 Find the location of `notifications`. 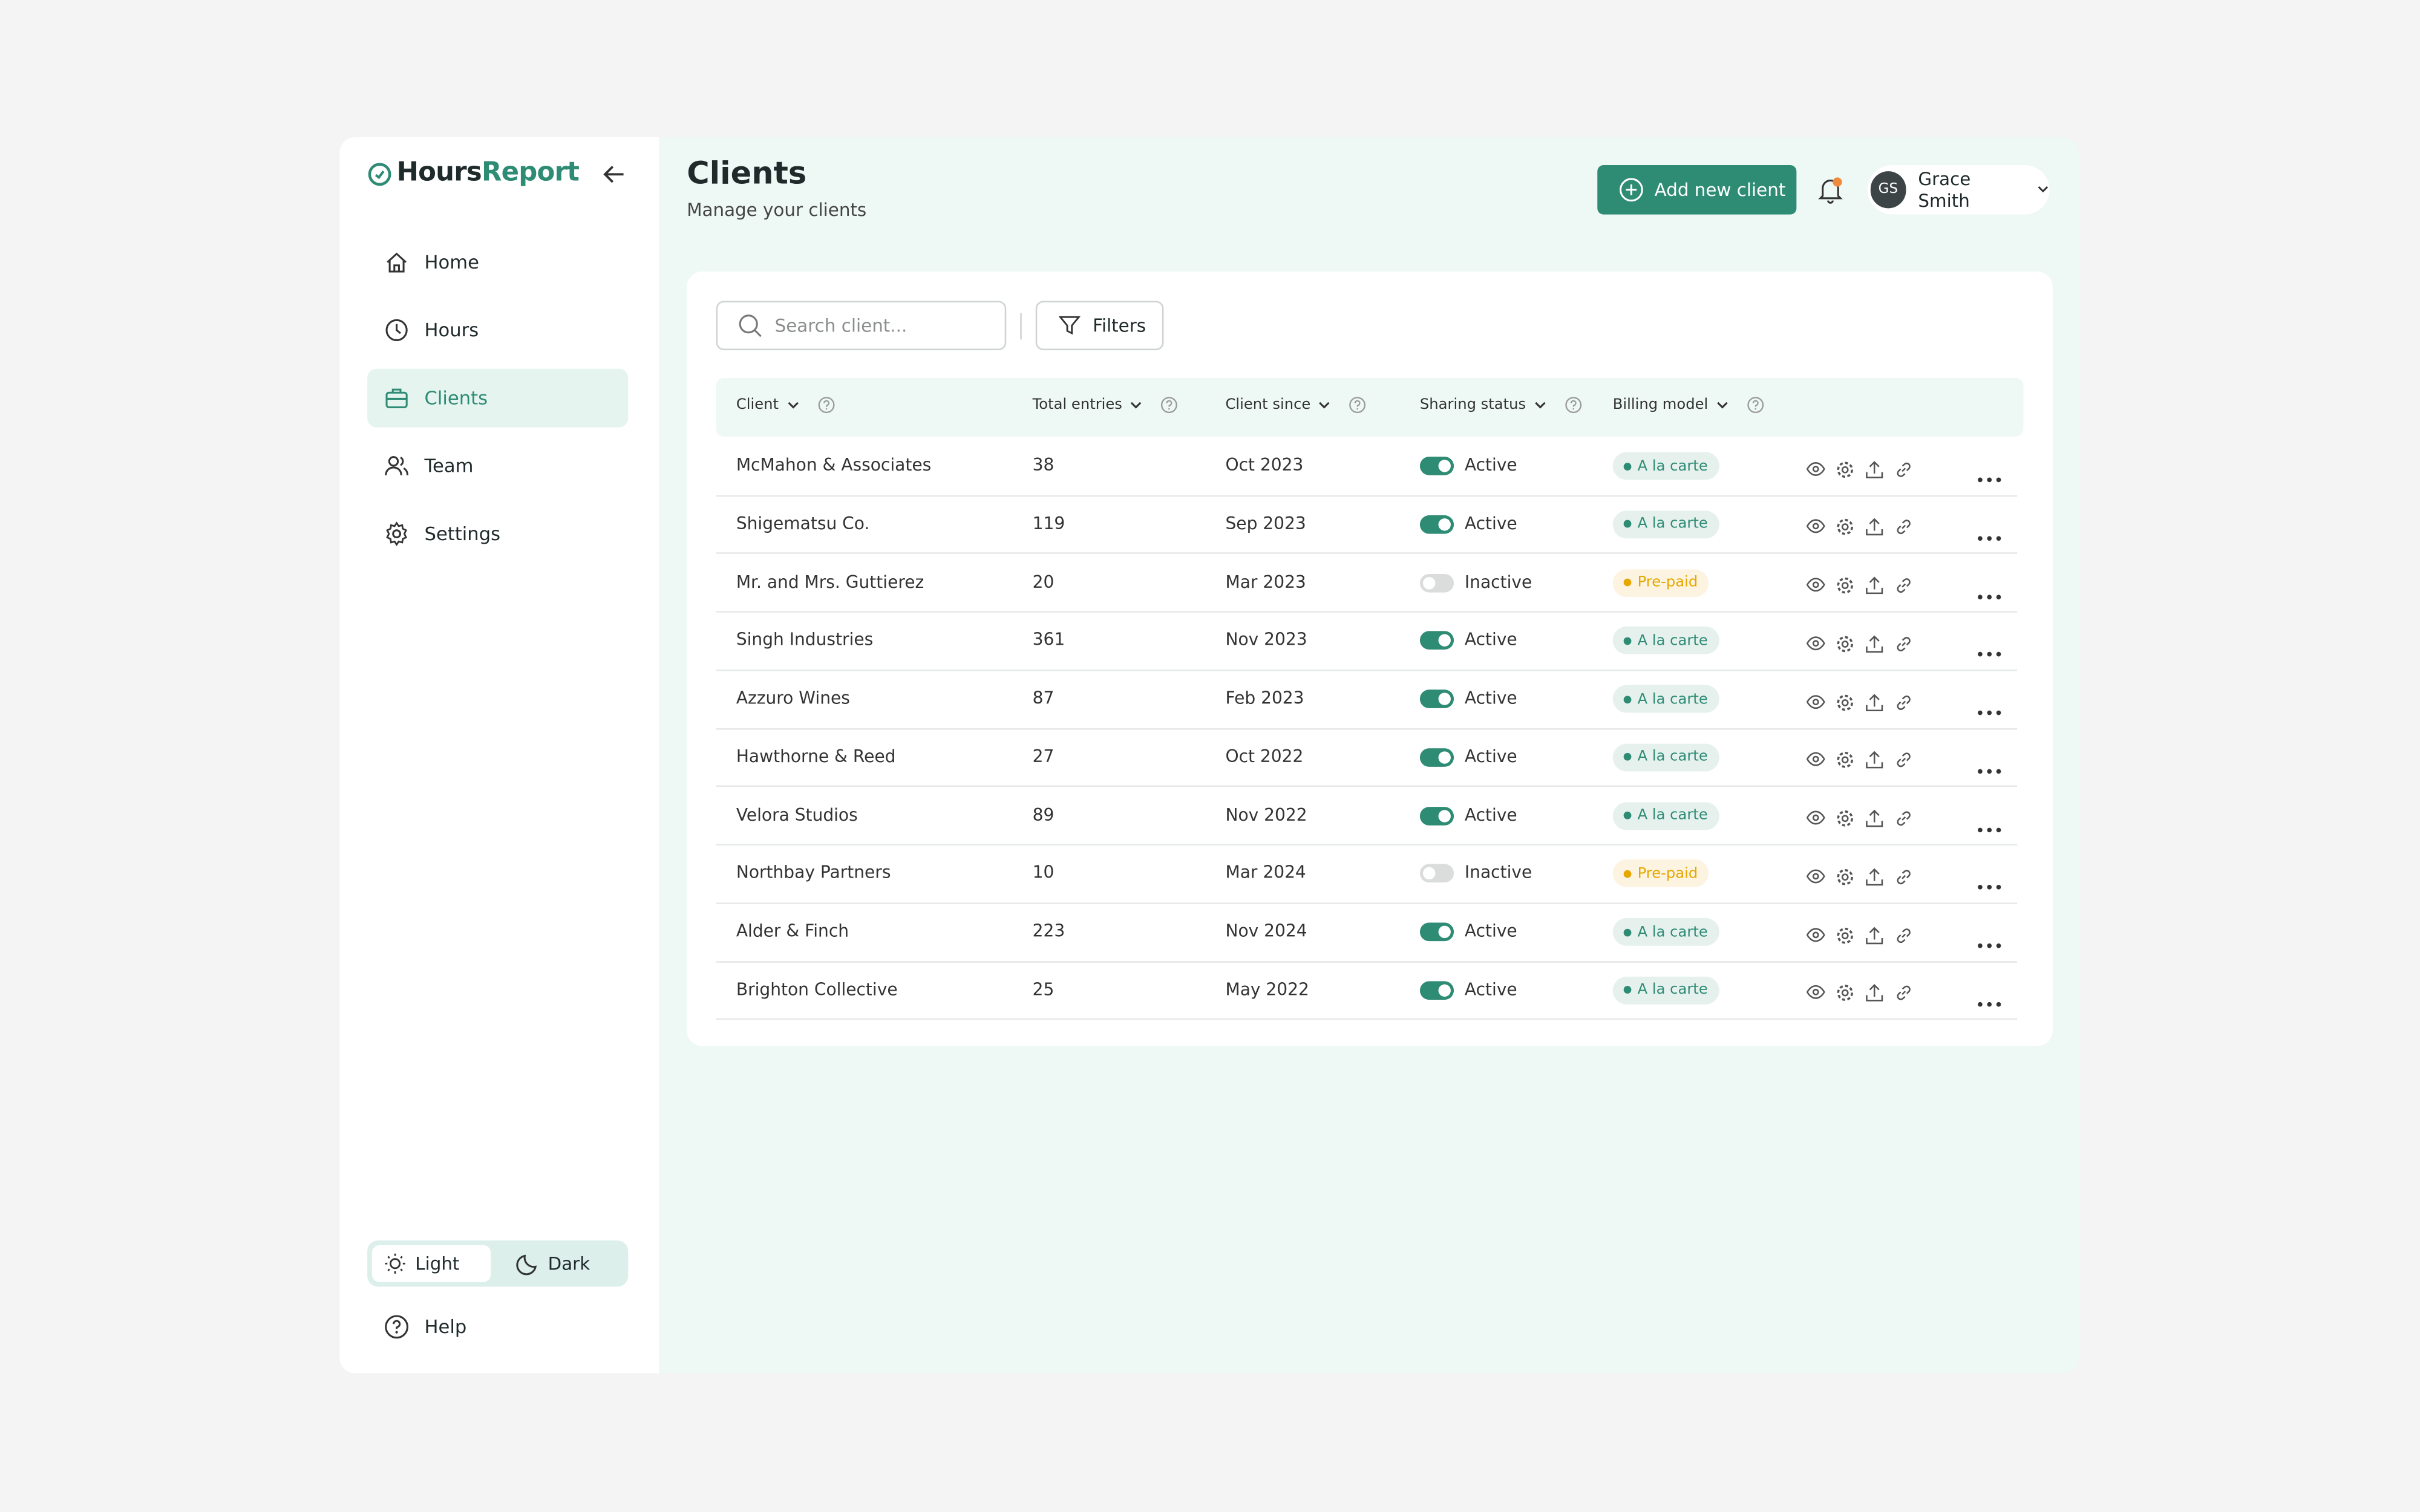

notifications is located at coordinates (1830, 190).